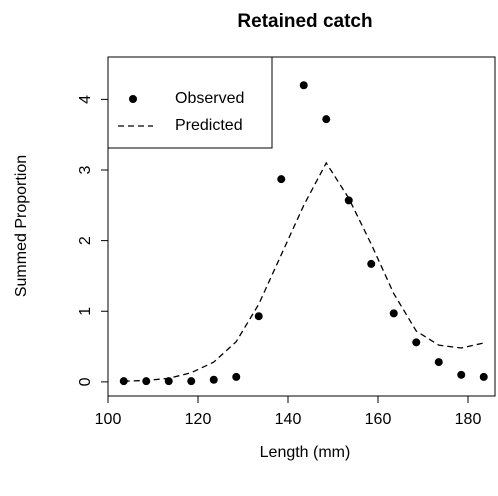 This screenshot has height=496, width=498. What do you see at coordinates (108, 419) in the screenshot?
I see `x-tick-label: 100` at bounding box center [108, 419].